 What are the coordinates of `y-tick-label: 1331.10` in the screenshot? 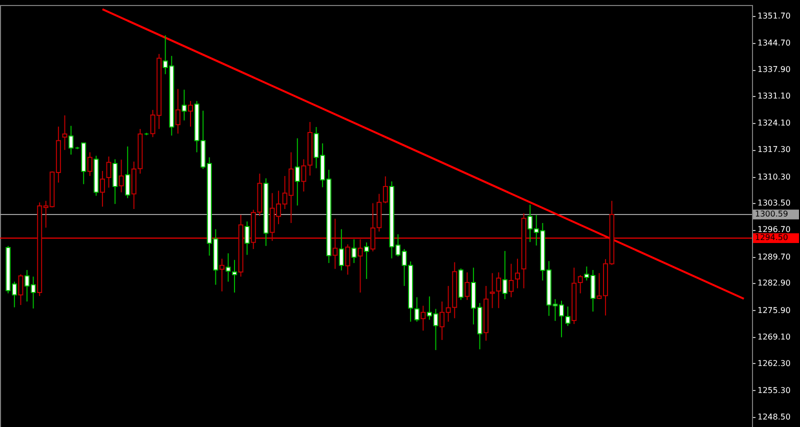 It's located at (774, 95).